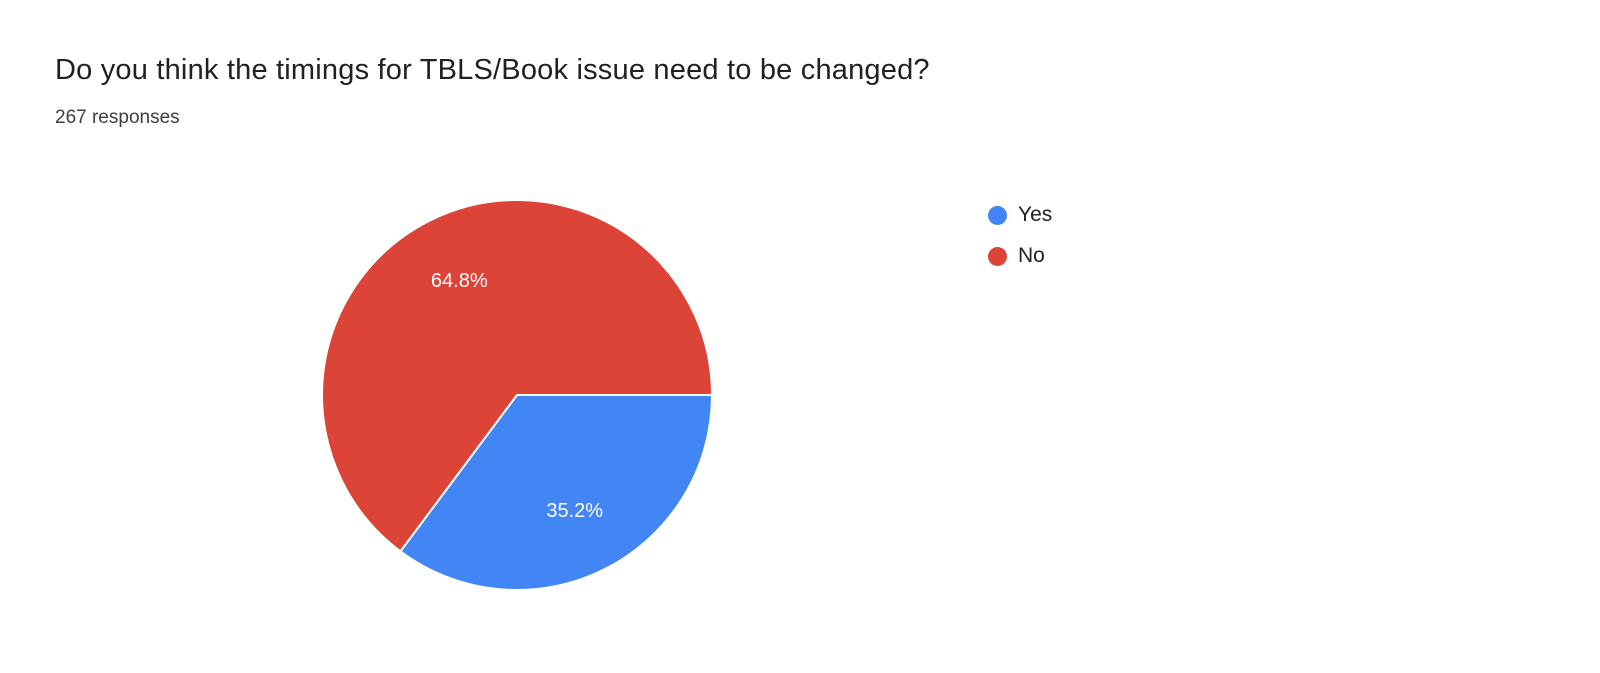 This screenshot has height=673, width=1600. I want to click on pie-slice-label-no: 64.8%, so click(459, 281).